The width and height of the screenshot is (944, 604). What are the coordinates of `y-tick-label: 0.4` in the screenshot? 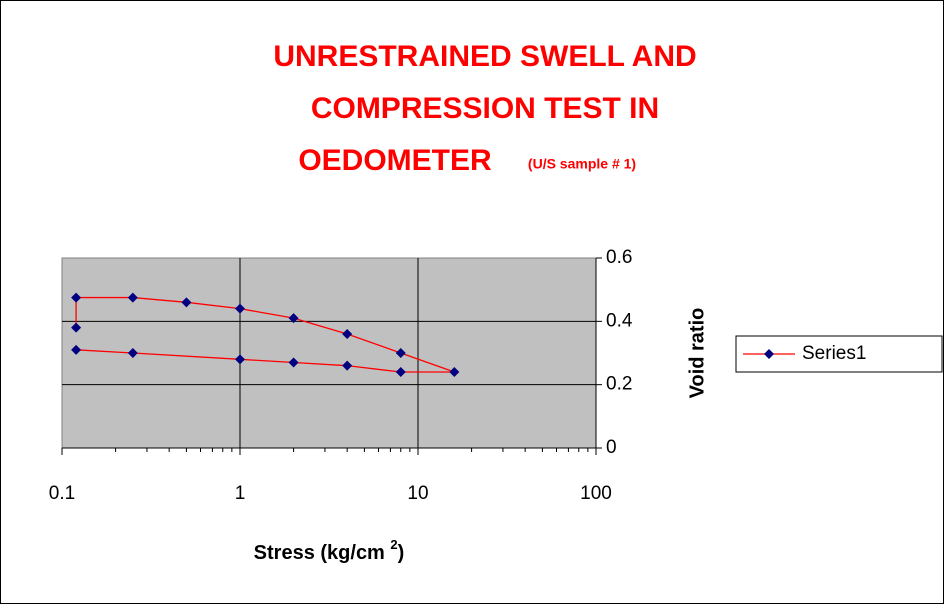 It's located at (619, 320).